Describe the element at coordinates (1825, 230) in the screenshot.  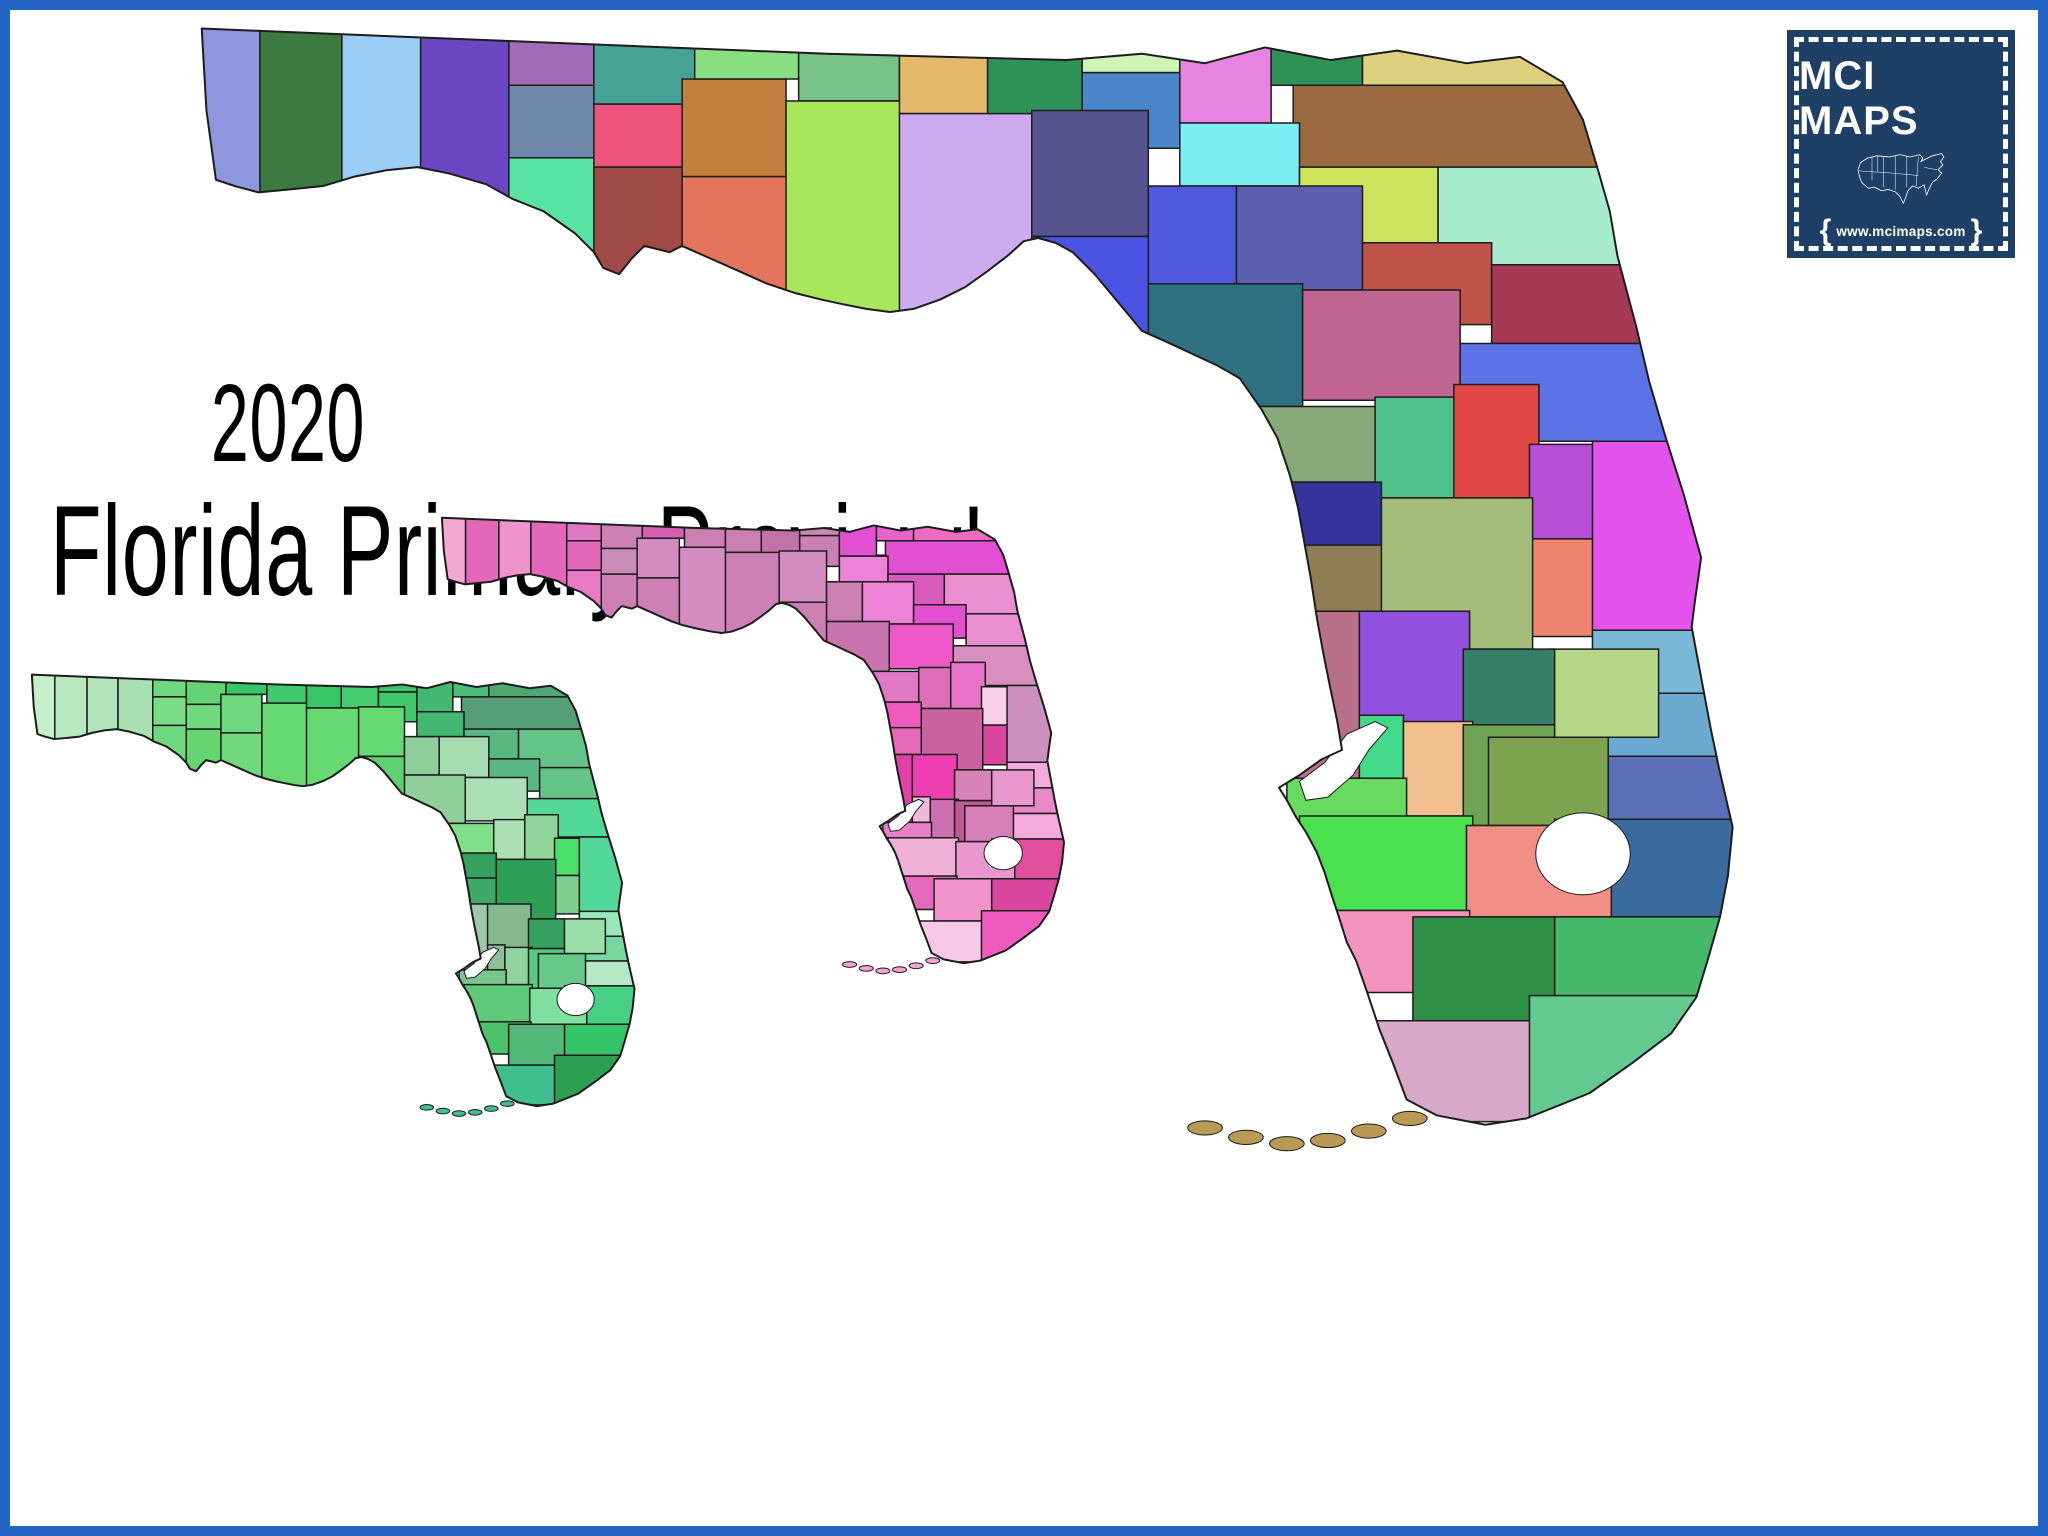
I see `brace-left: {` at that location.